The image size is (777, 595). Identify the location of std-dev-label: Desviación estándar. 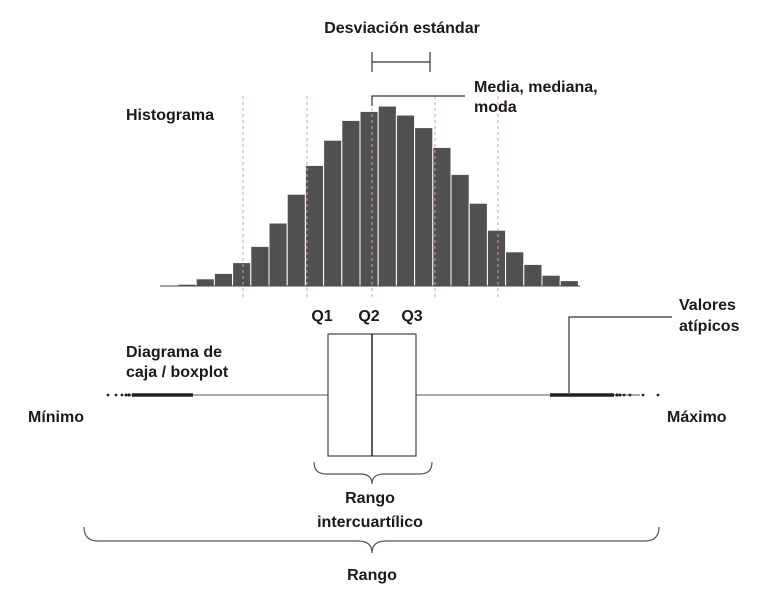
(402, 28).